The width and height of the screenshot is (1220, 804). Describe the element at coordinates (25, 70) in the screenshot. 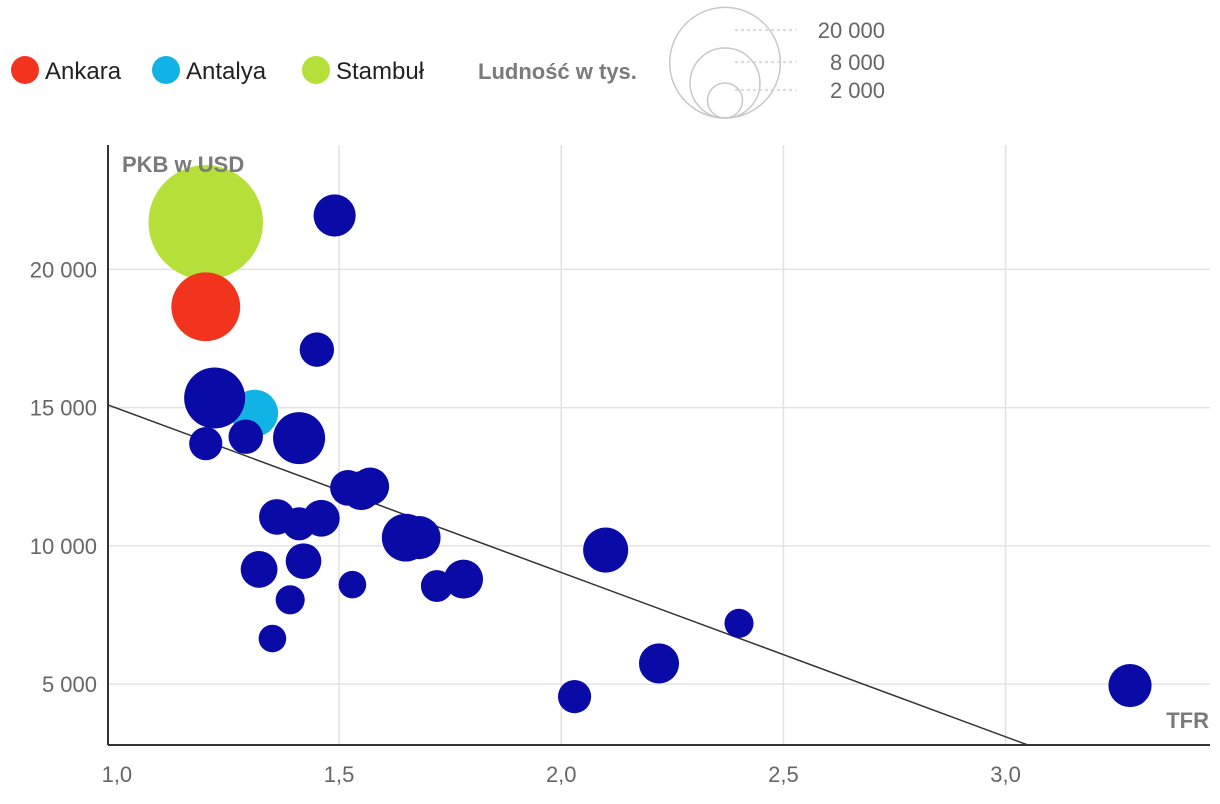

I see `legend-swatch-ankara` at that location.